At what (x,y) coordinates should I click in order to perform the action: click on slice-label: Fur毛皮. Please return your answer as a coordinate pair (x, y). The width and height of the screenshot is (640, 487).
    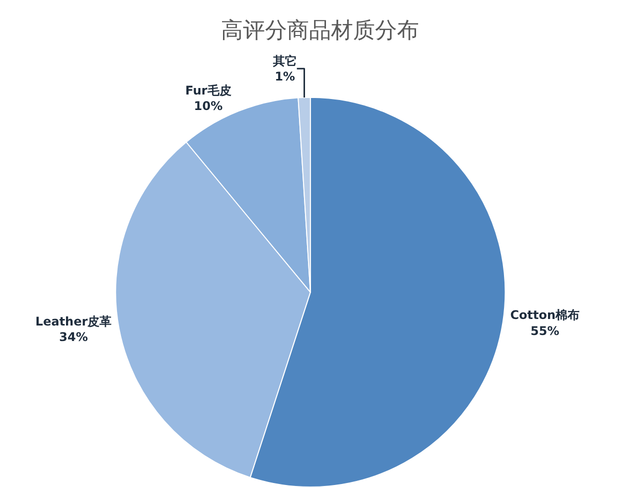
    Looking at the image, I should click on (208, 90).